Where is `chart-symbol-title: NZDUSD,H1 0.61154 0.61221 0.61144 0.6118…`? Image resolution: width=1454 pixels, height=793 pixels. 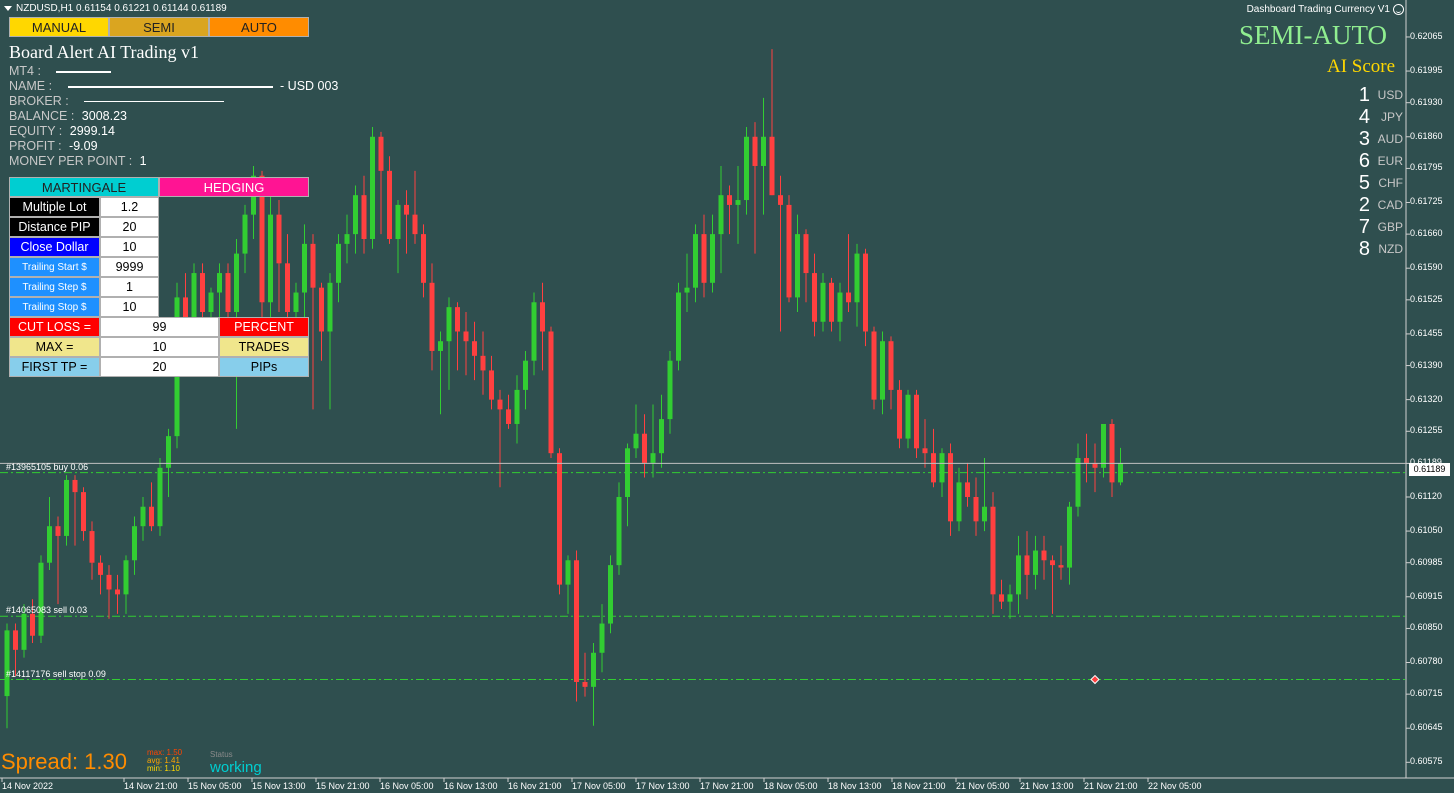
chart-symbol-title: NZDUSD,H1 0.61154 0.61221 0.61144 0.6118… is located at coordinates (115, 8).